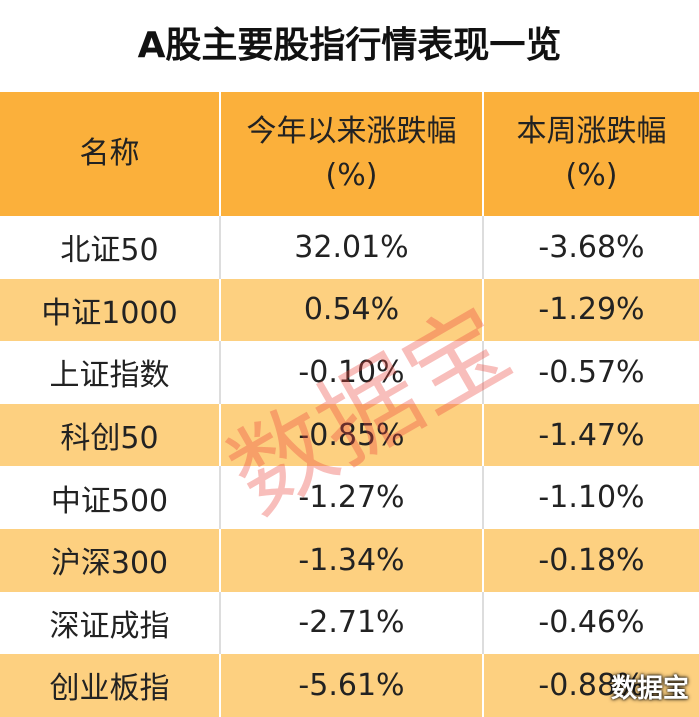 The height and width of the screenshot is (717, 699). What do you see at coordinates (590, 560) in the screenshot?
I see `change-cell: -0.18%` at bounding box center [590, 560].